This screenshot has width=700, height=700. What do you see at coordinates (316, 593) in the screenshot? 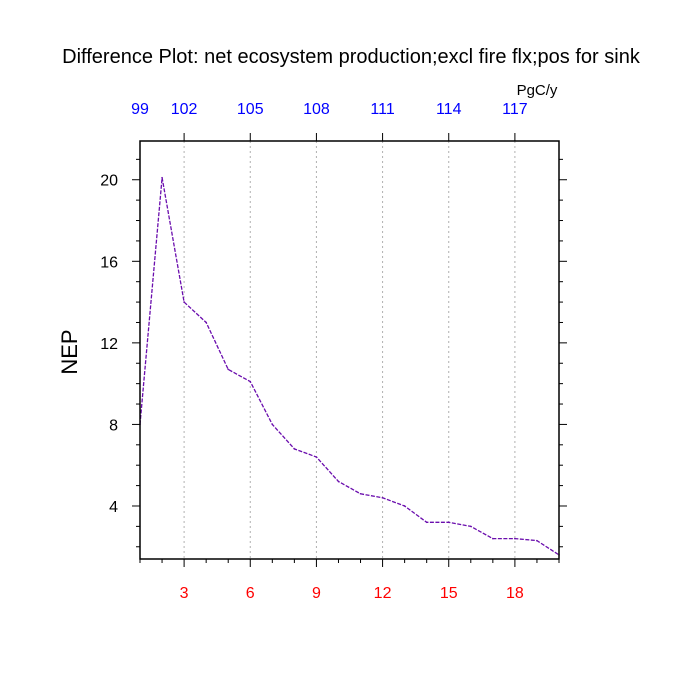
I see `bottom-tick-label-2: 9` at bounding box center [316, 593].